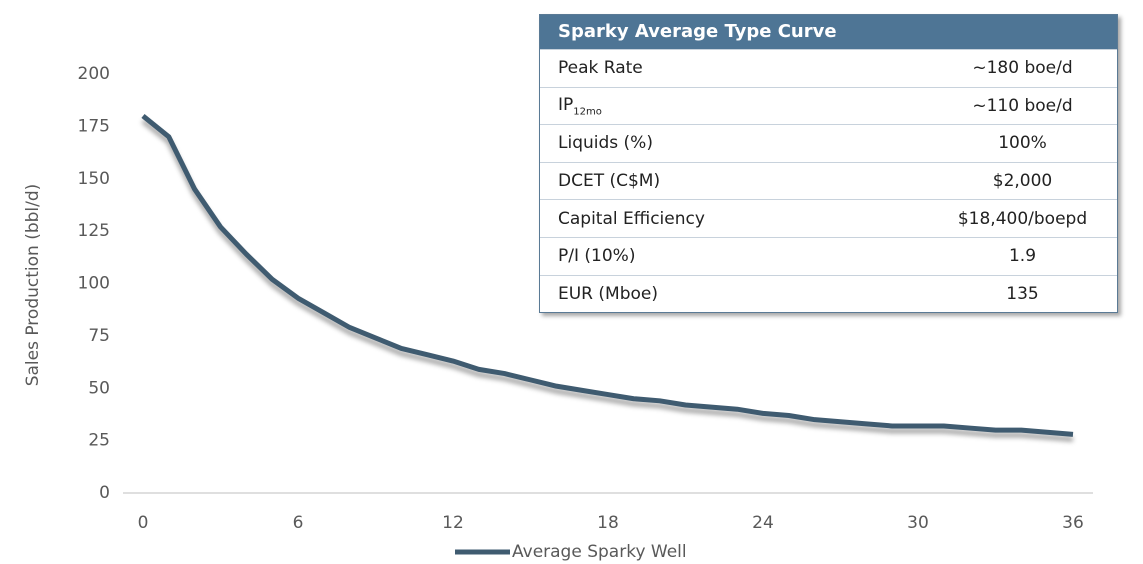 The width and height of the screenshot is (1143, 564). I want to click on table-row: P/I (10%) 1.9, so click(828, 255).